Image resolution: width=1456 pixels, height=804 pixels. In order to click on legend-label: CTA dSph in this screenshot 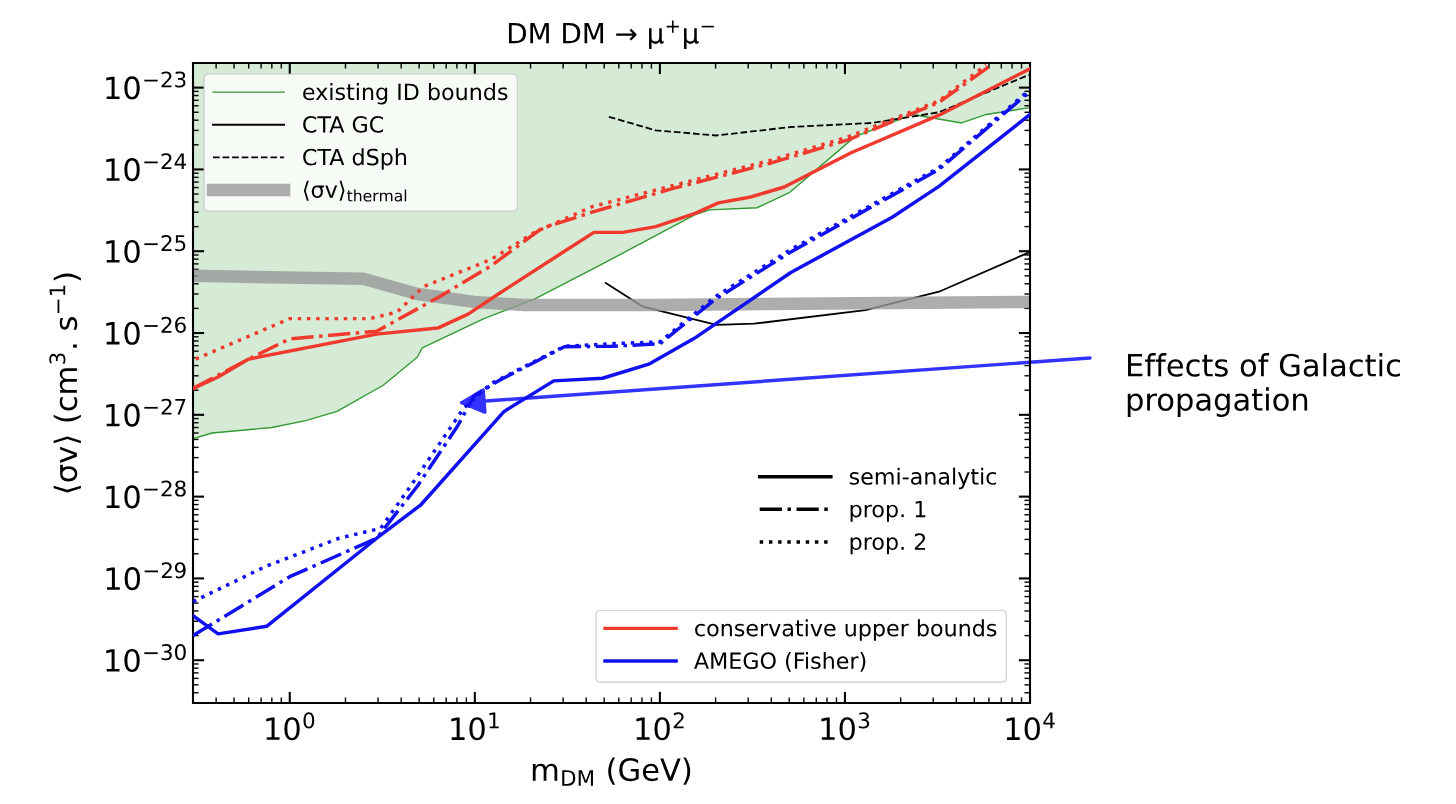, I will do `click(355, 159)`.